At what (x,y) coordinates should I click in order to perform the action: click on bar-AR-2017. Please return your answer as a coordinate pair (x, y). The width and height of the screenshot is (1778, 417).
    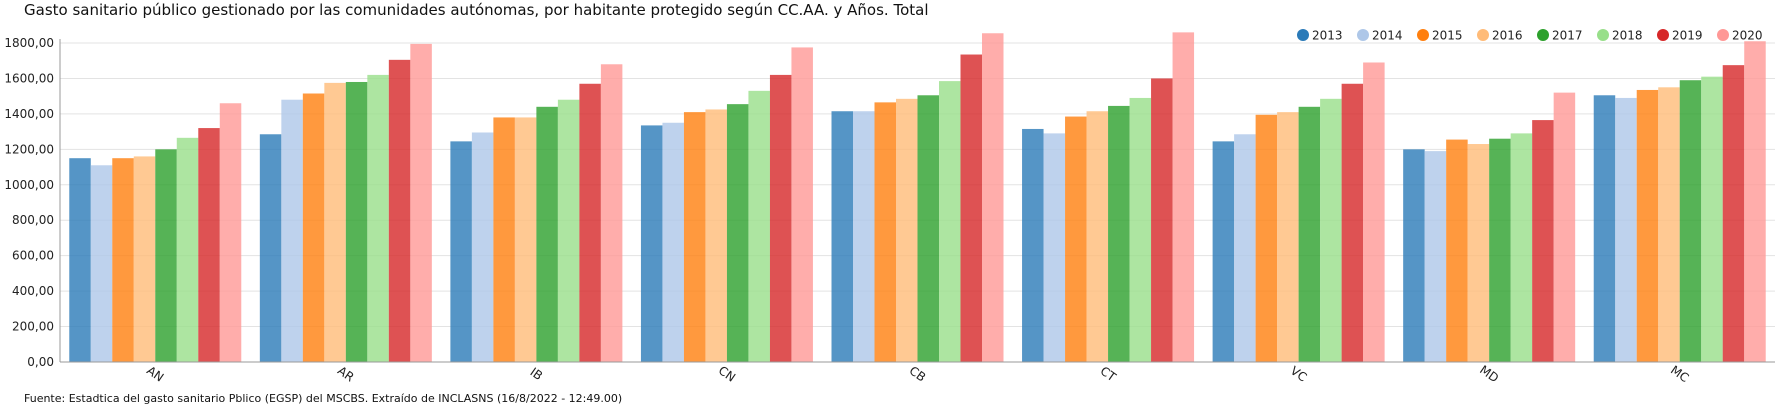
    Looking at the image, I should click on (356, 221).